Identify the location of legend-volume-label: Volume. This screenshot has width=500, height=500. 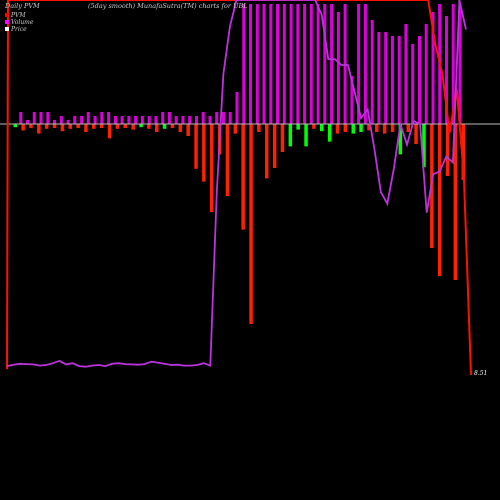
(22, 22).